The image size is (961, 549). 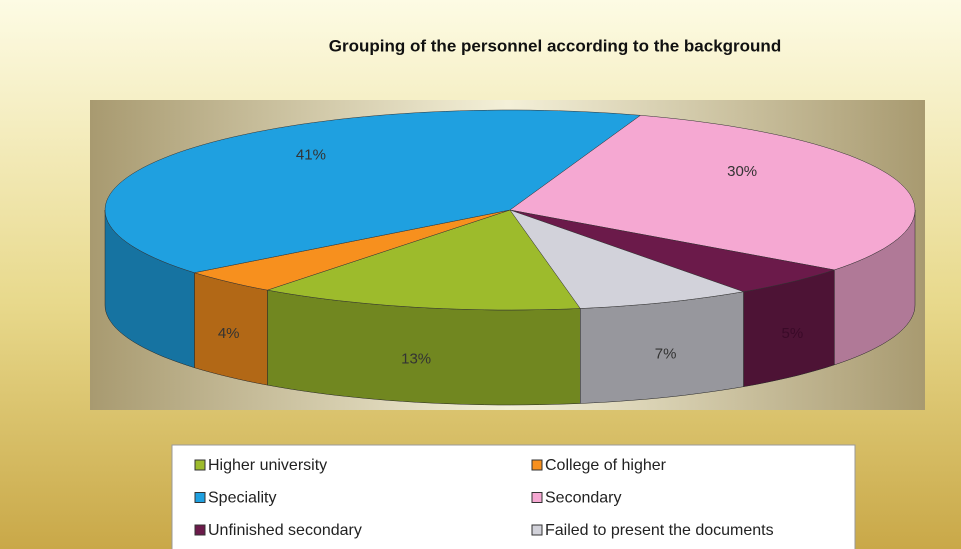 I want to click on legend-label: Secondary, so click(x=583, y=498).